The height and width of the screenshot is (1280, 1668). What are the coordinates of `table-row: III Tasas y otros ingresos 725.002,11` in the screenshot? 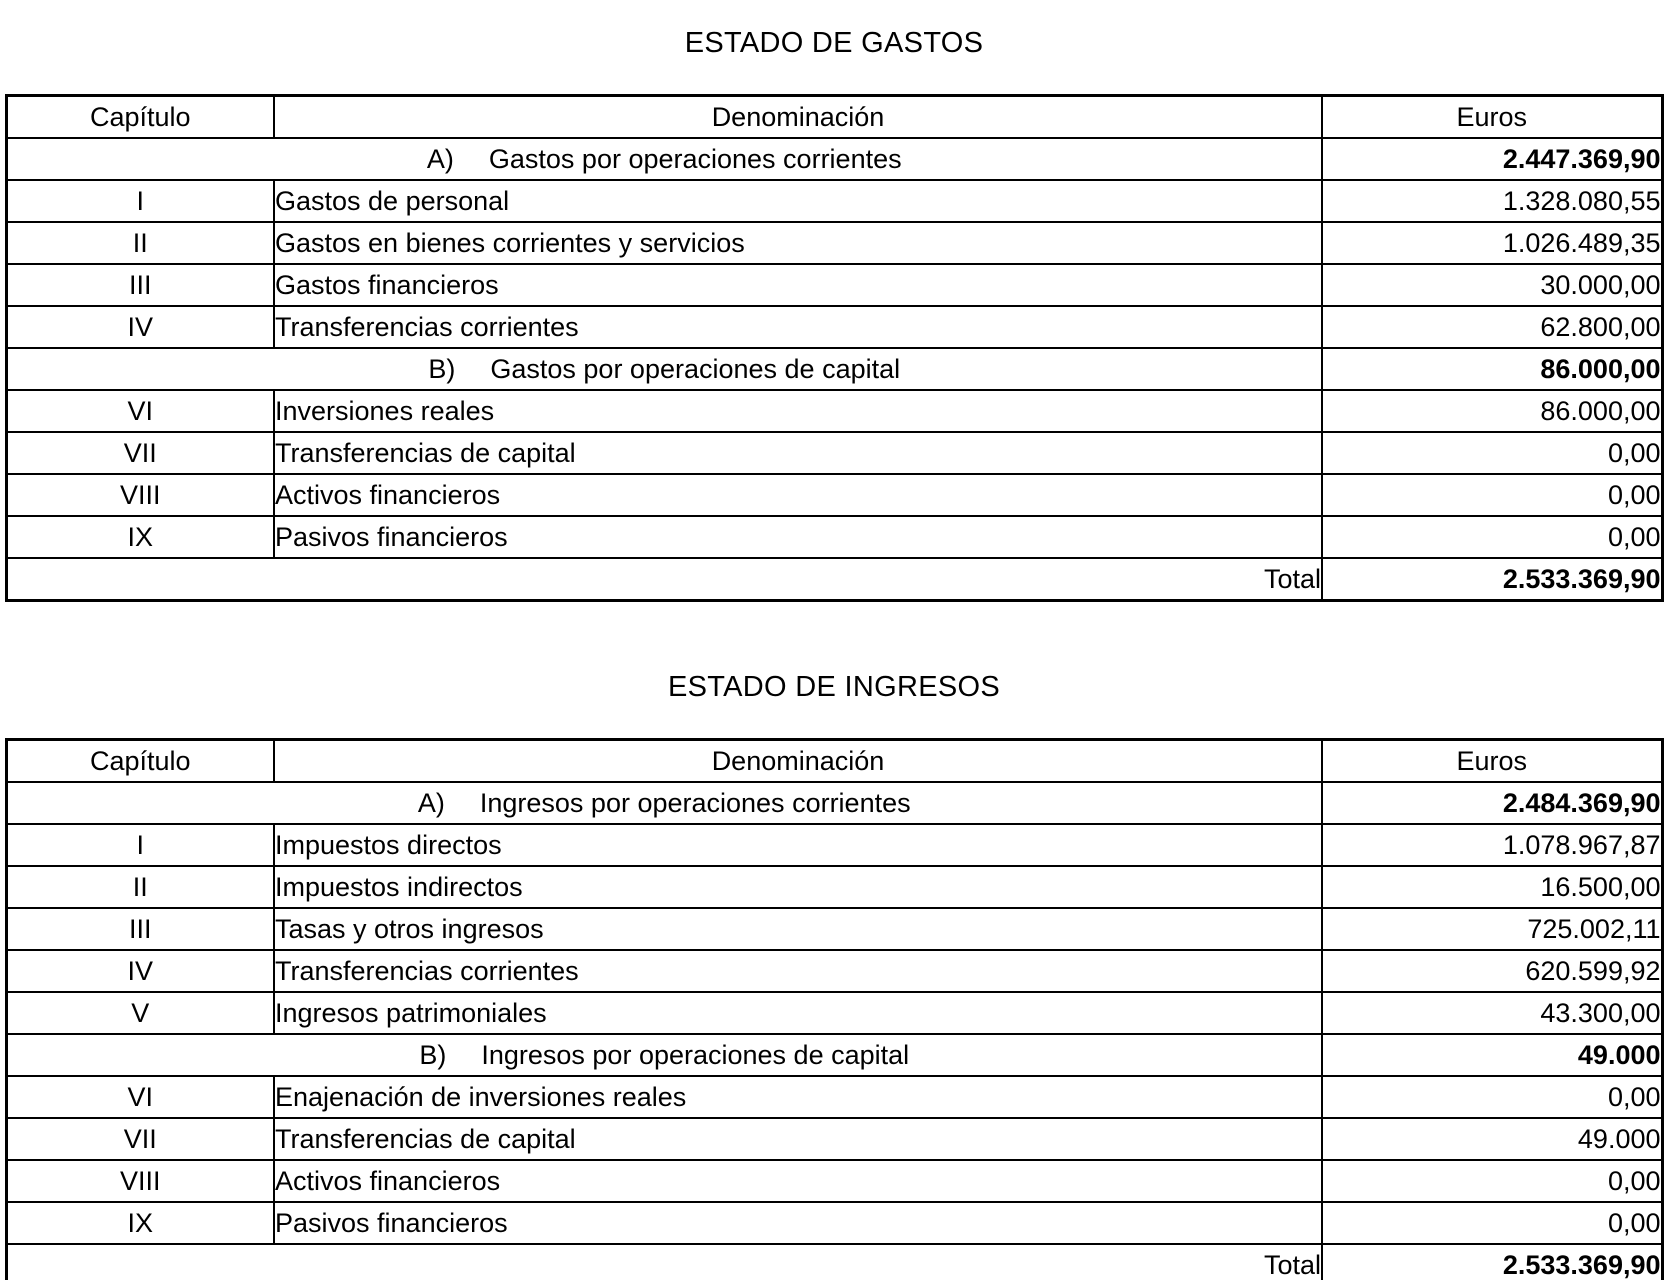 It's located at (834, 928).